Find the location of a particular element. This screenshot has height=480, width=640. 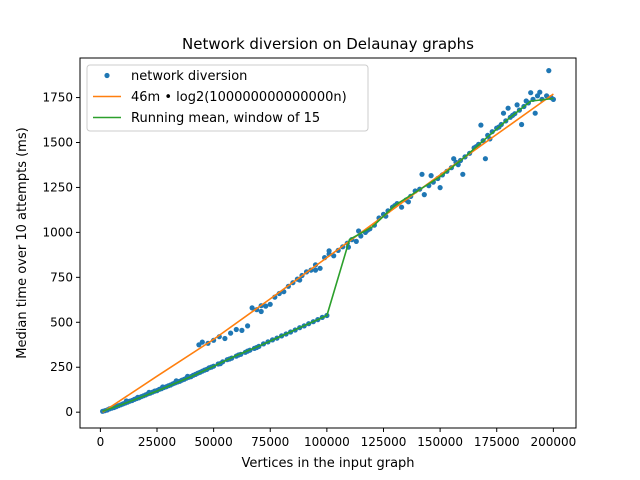

legend-box is located at coordinates (227, 98).